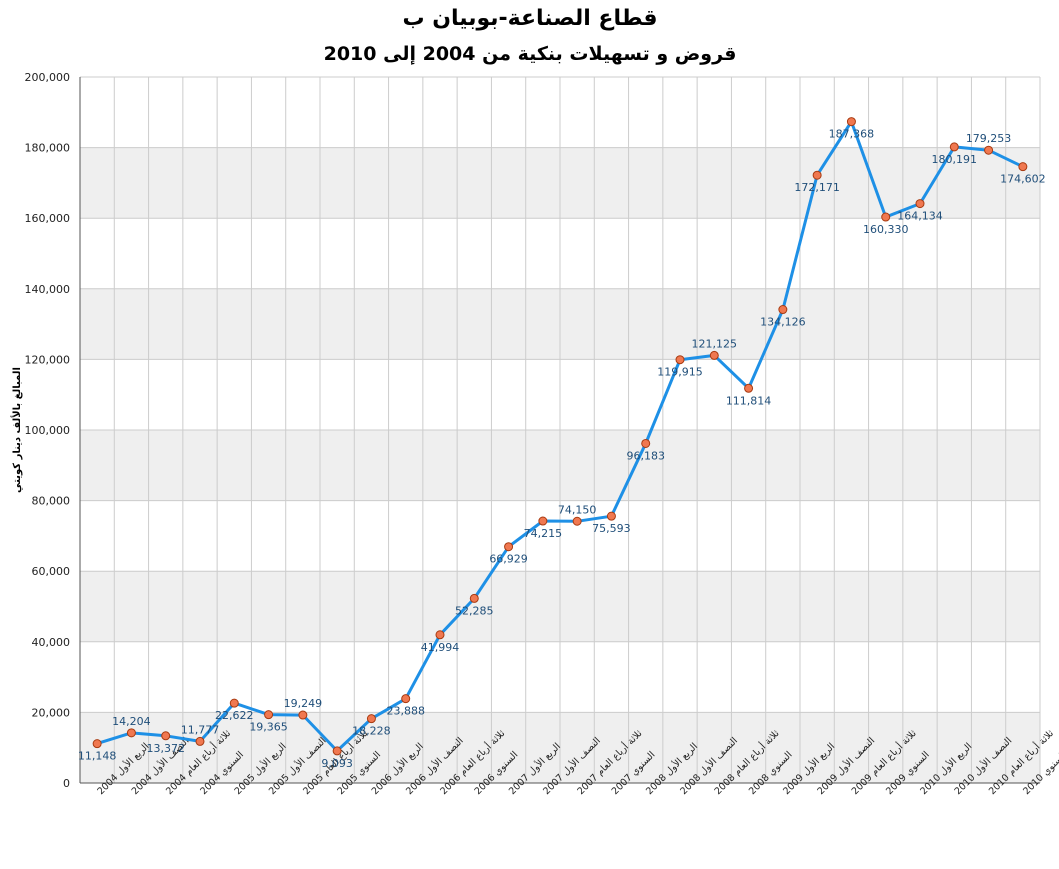 This screenshot has width=1059, height=869. I want to click on data-label: 11,148, so click(97, 756).